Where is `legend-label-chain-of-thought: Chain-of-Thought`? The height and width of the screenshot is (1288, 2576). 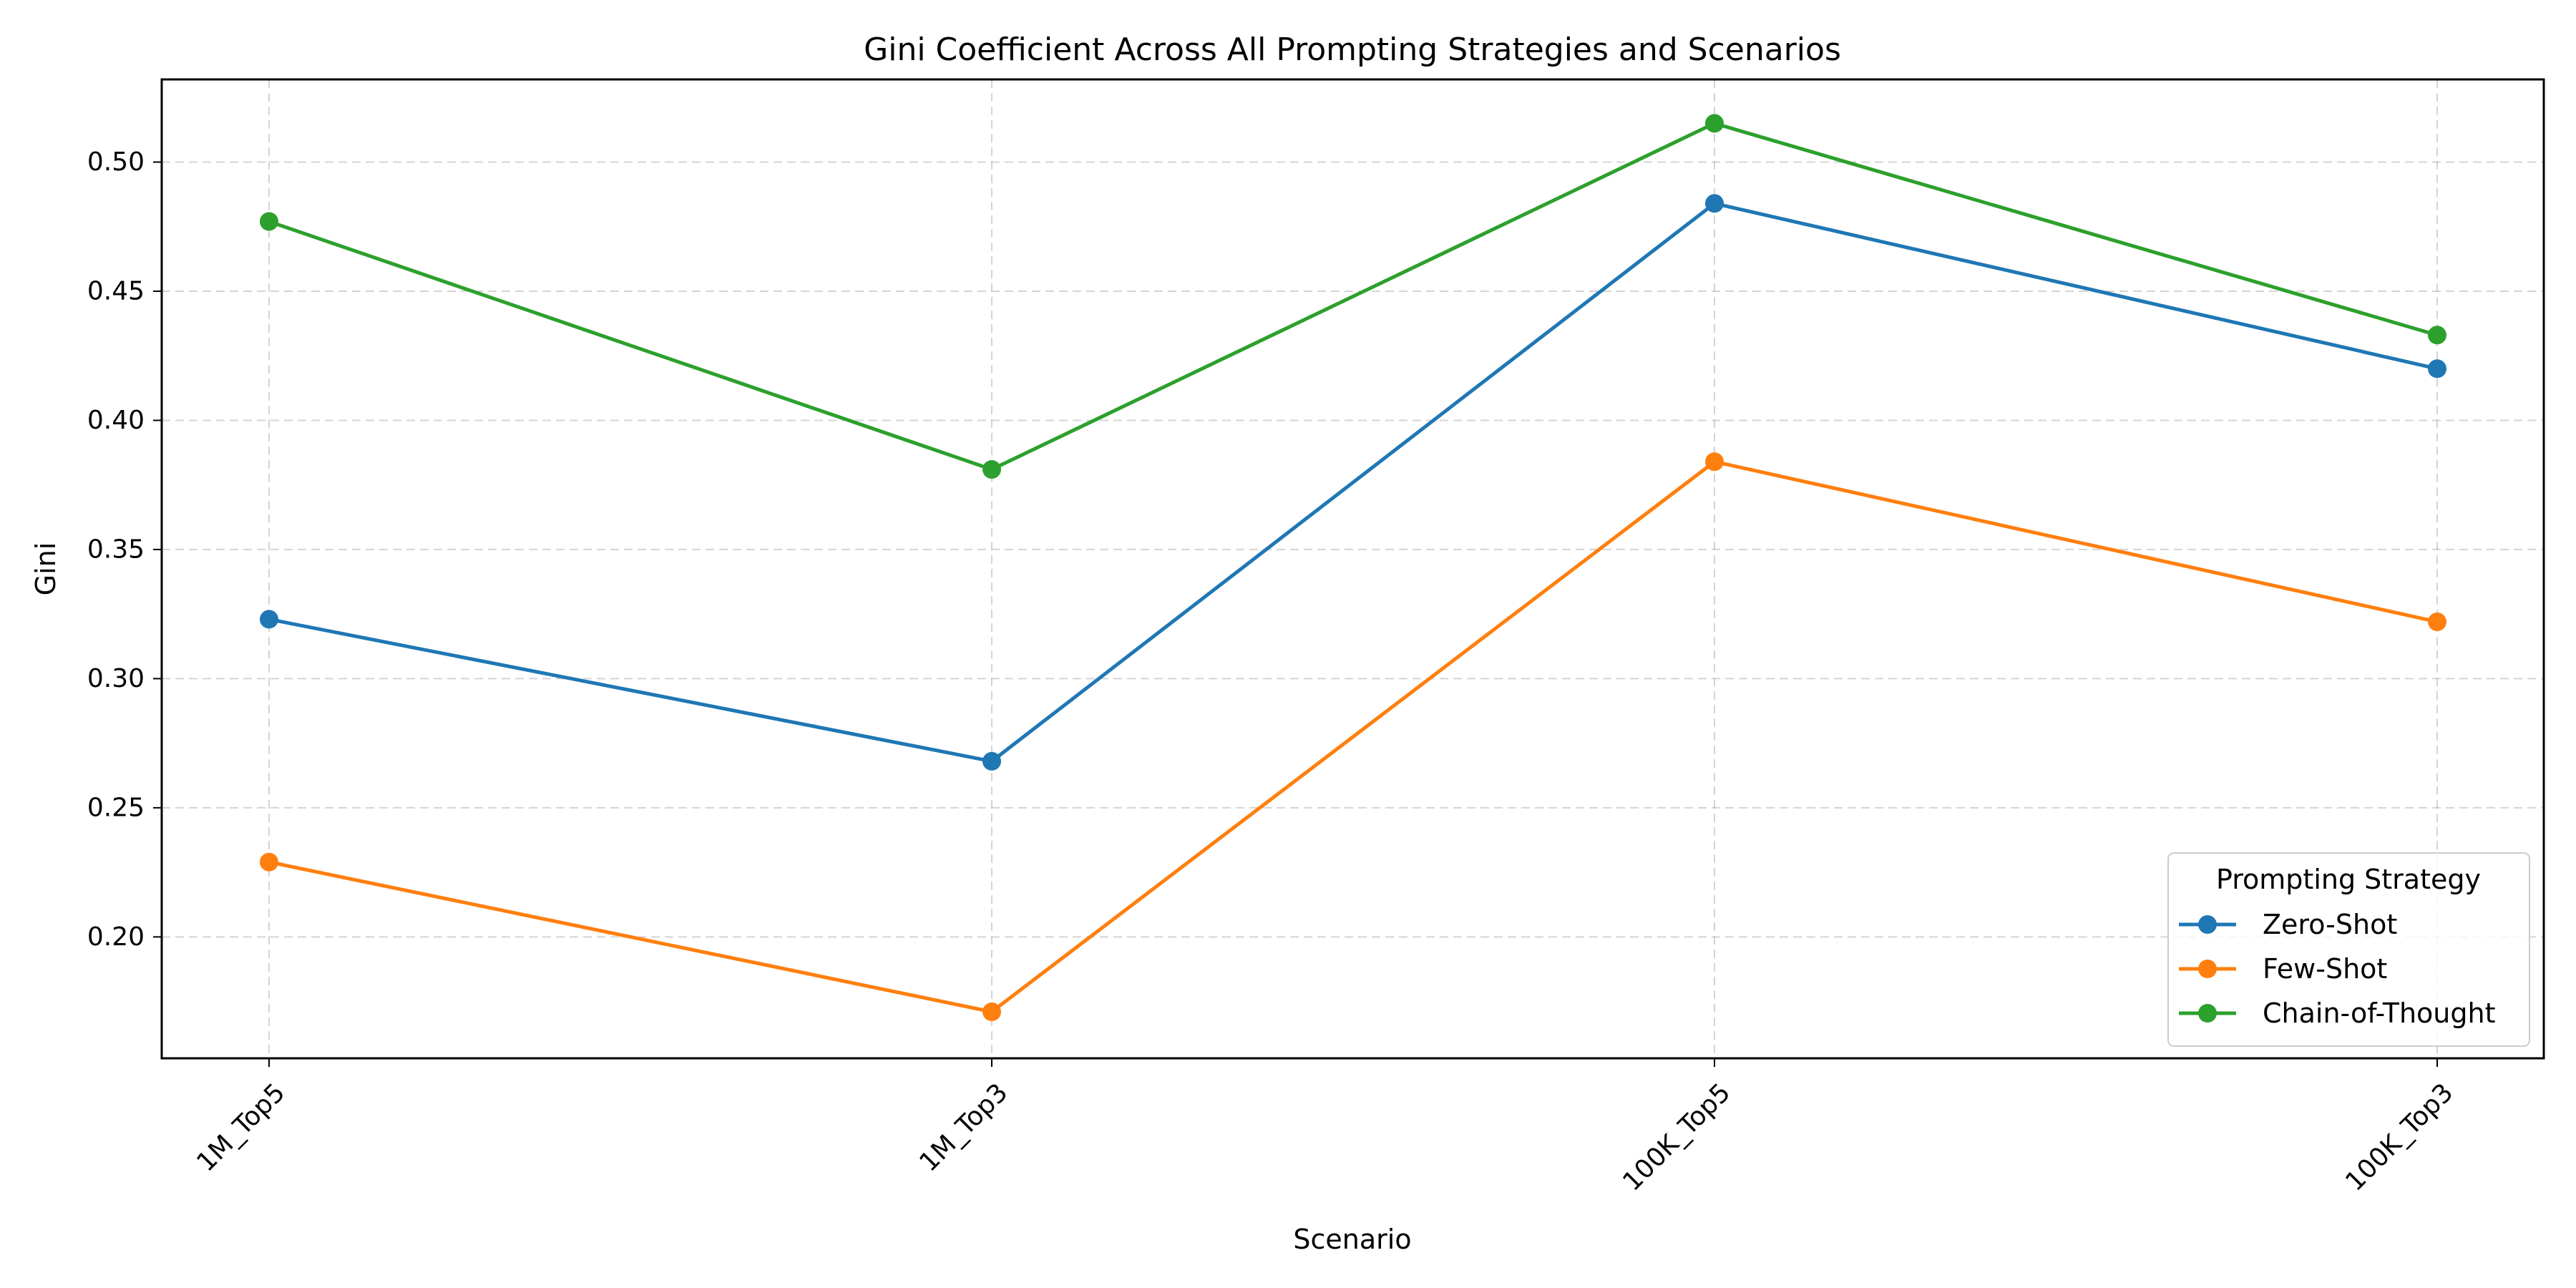 legend-label-chain-of-thought: Chain-of-Thought is located at coordinates (2379, 1013).